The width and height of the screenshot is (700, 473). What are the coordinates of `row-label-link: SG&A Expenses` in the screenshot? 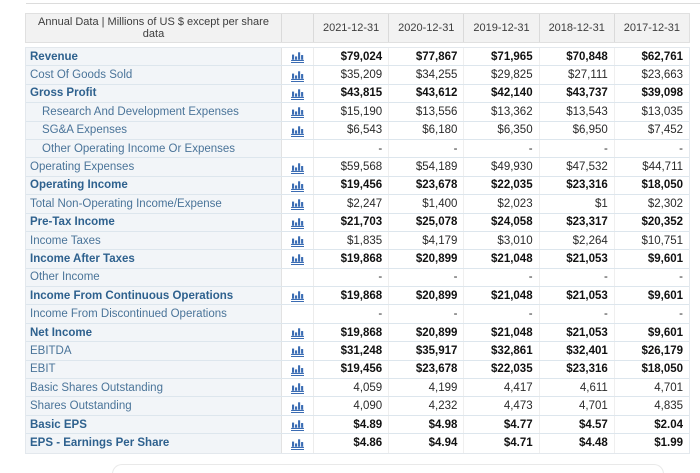 It's located at (154, 130).